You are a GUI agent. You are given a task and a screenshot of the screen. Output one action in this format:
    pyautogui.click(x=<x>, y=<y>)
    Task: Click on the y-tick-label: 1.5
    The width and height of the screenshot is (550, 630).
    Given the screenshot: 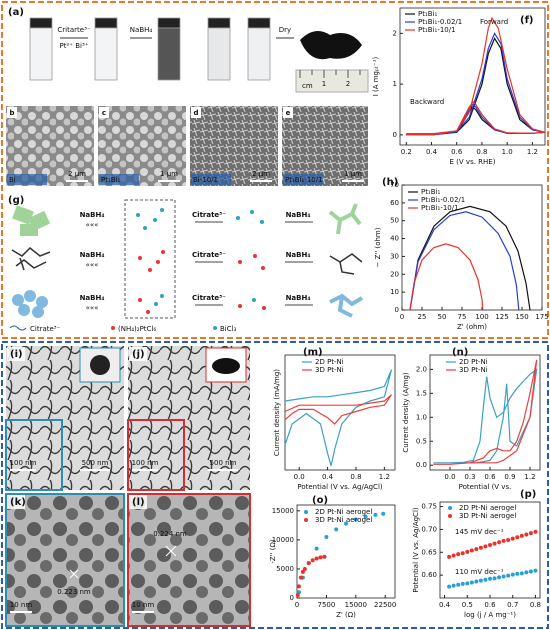 What is the action you would take?
    pyautogui.click(x=421, y=393)
    